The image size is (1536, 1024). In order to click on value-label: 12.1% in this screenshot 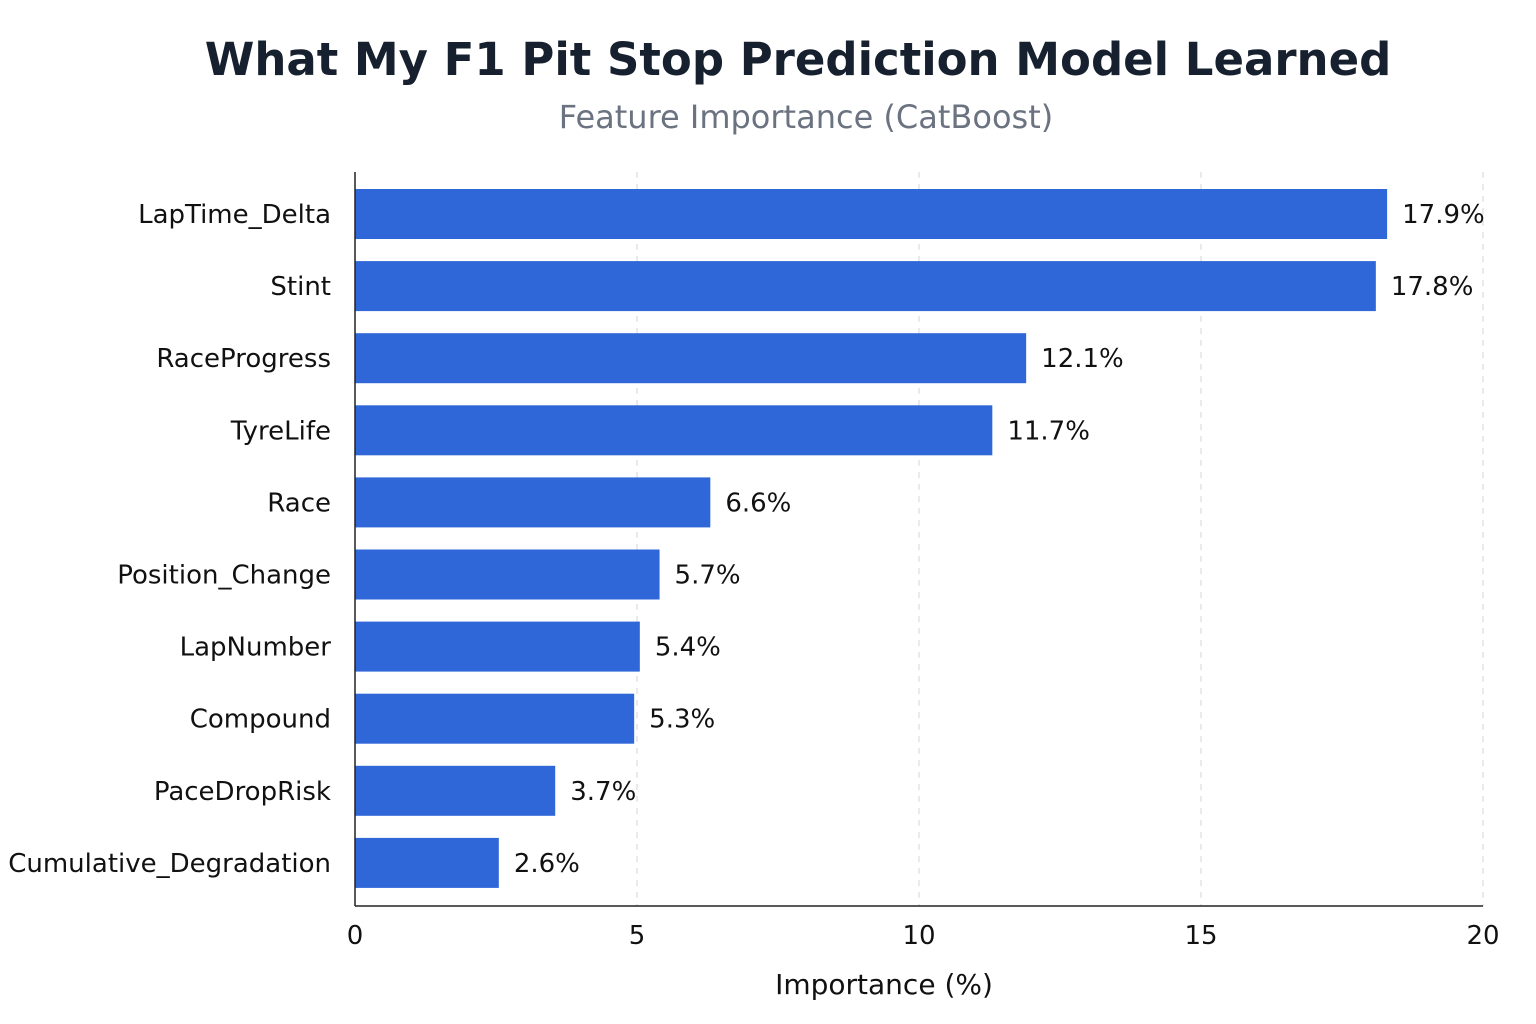, I will do `click(1082, 359)`.